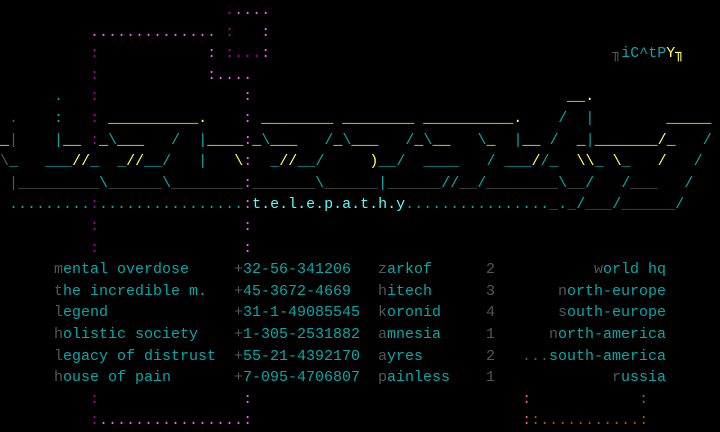 This screenshot has height=432, width=720. I want to click on art-glyph: _____, so click(689, 118).